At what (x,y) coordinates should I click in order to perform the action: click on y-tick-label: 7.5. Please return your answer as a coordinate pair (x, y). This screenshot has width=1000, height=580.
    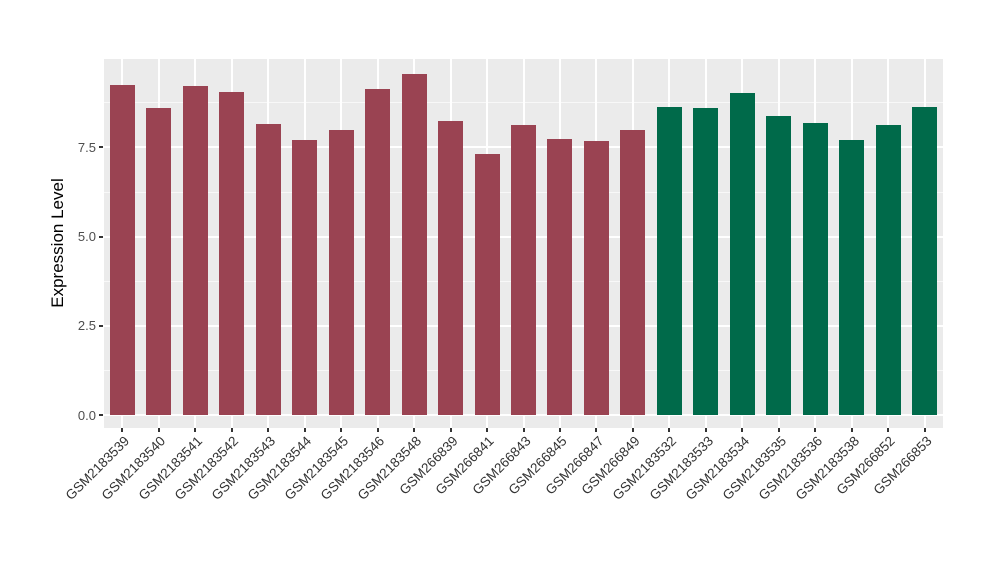
    Looking at the image, I should click on (86, 147).